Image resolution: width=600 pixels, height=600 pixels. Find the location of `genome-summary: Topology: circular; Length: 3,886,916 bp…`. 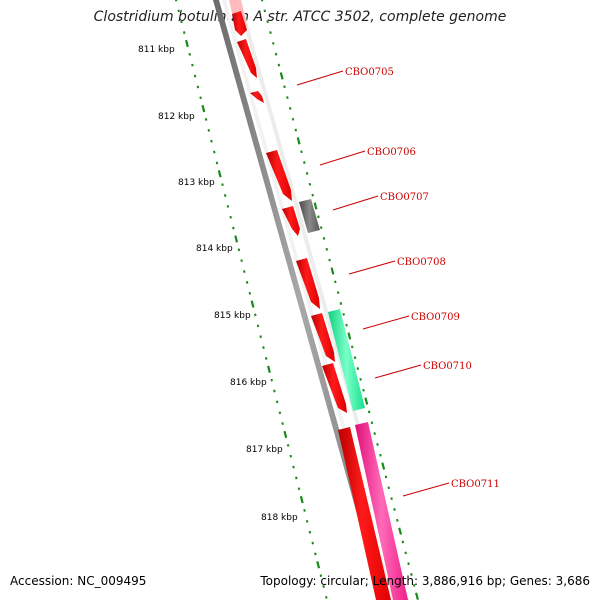

genome-summary: Topology: circular; Length: 3,886,916 bp… is located at coordinates (425, 581).